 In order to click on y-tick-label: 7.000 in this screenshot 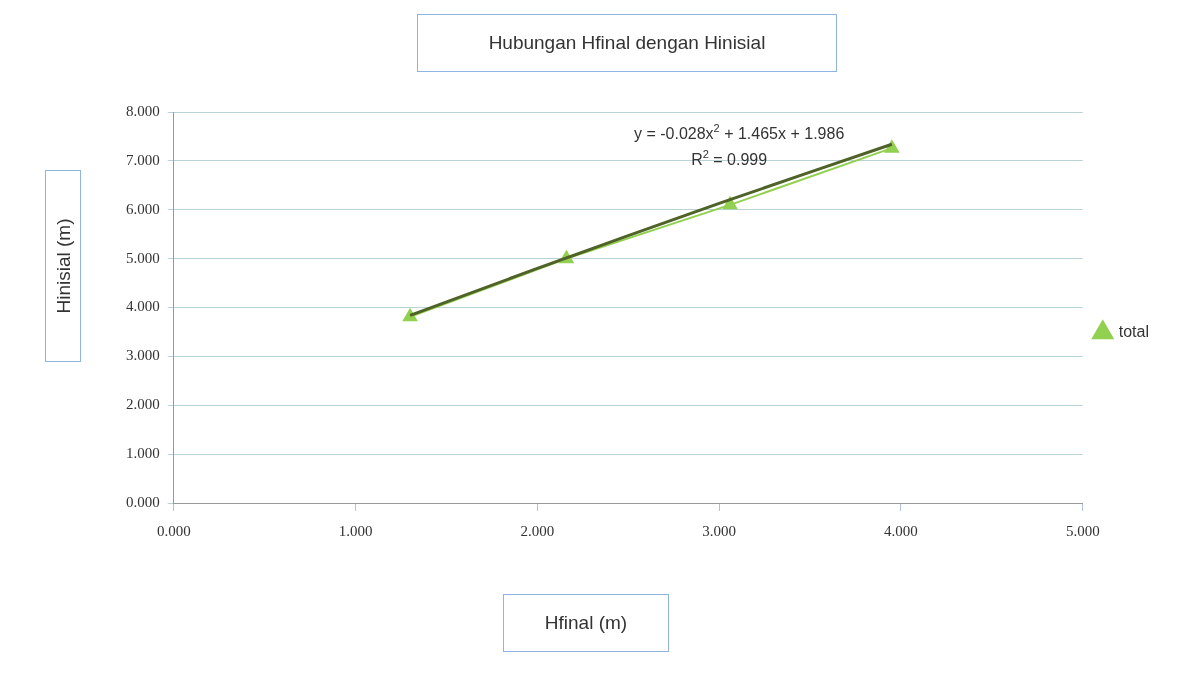, I will do `click(143, 159)`.